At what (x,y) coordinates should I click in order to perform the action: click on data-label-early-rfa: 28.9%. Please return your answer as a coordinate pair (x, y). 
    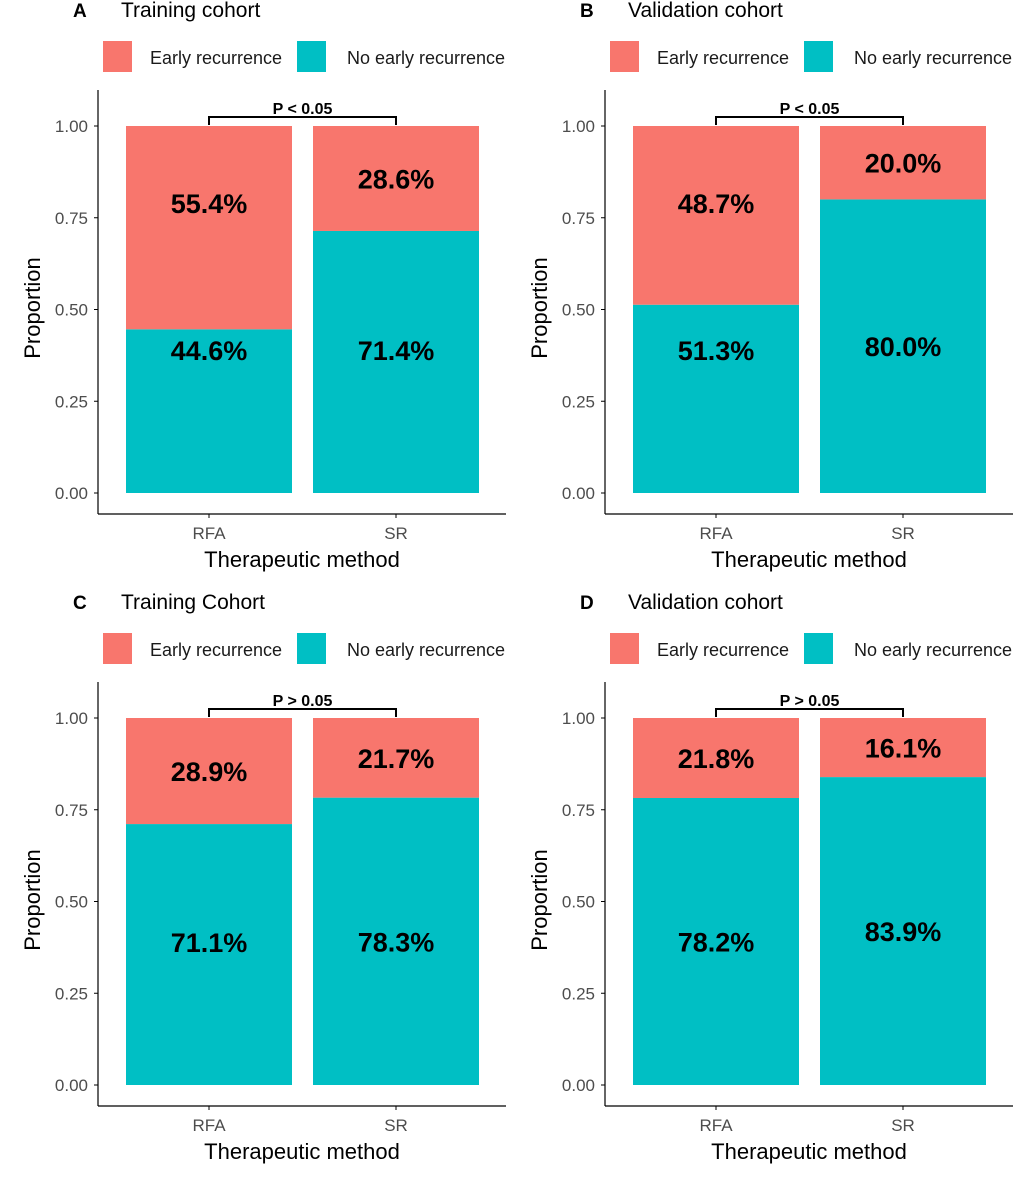
    Looking at the image, I should click on (209, 772).